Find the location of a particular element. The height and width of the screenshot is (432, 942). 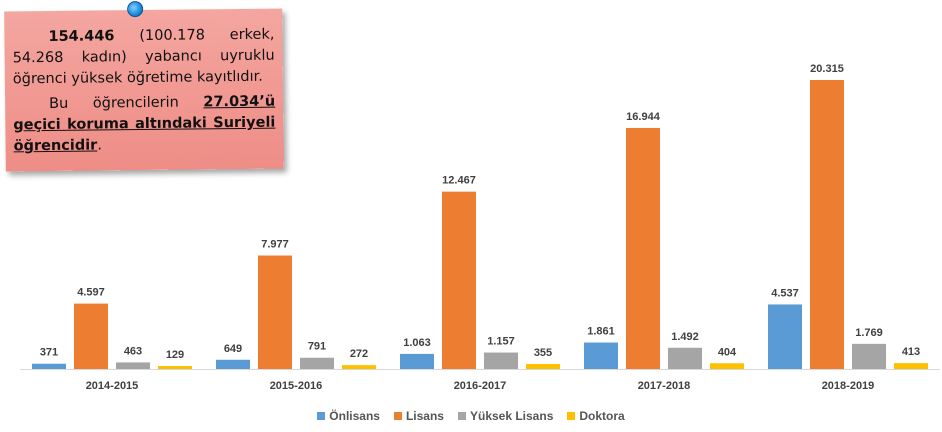

data-label: 791 is located at coordinates (317, 347).